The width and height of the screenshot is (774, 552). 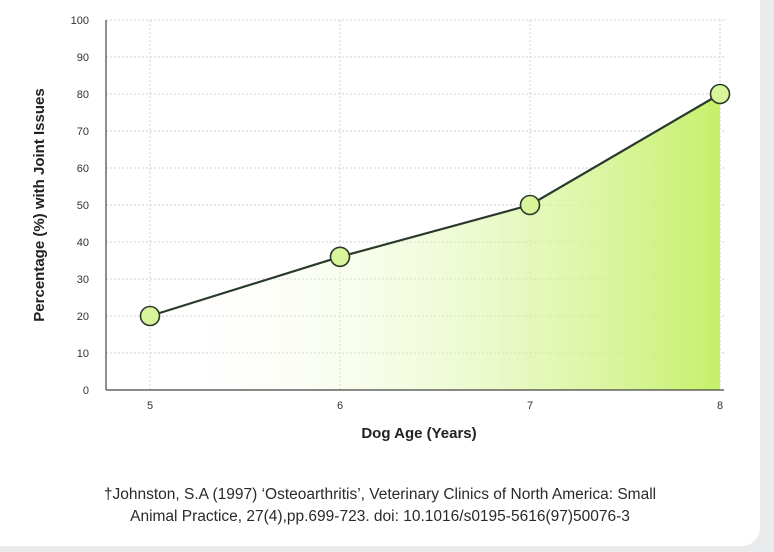 I want to click on x-tick-label: 6, so click(x=340, y=406).